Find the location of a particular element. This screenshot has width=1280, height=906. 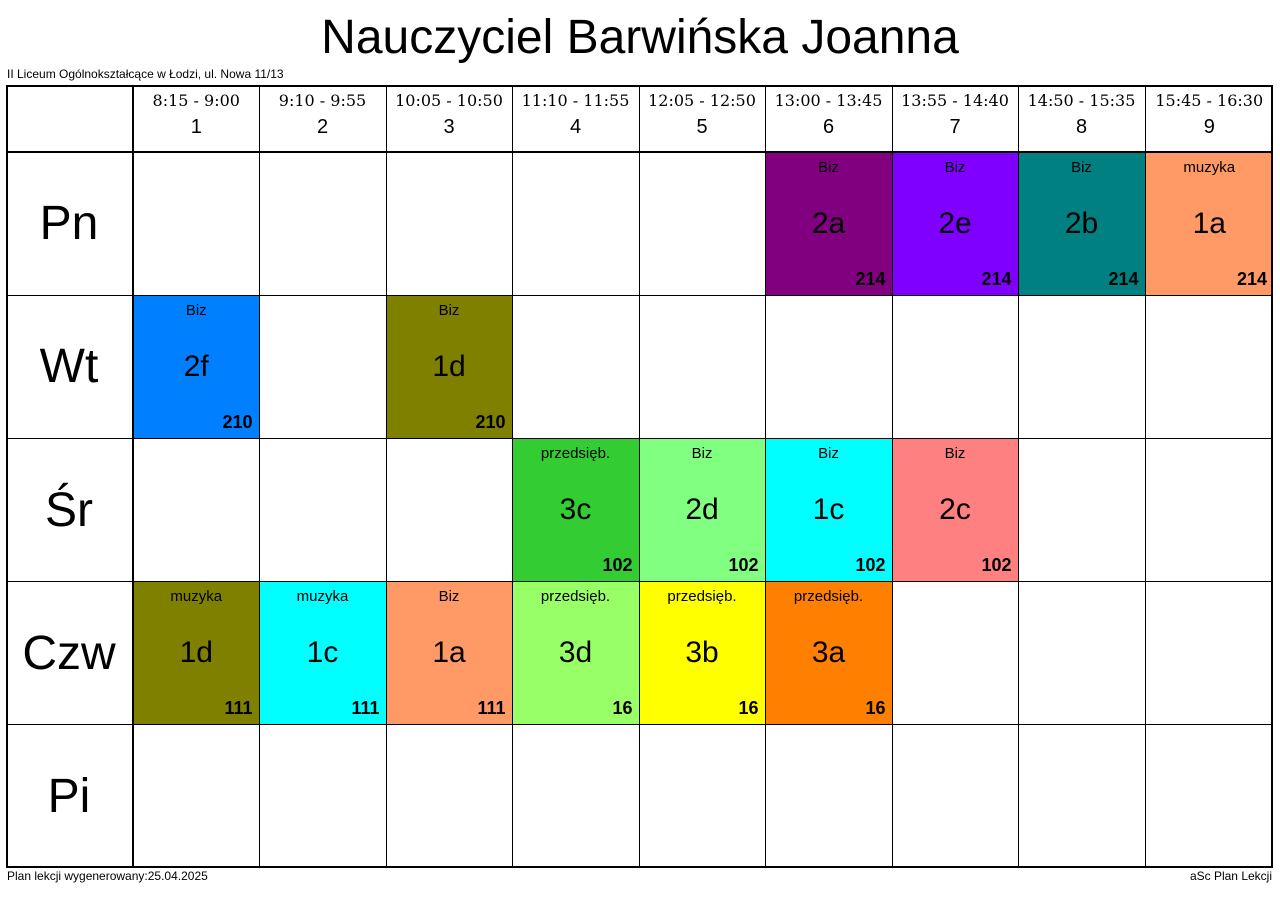

period-number: 8 is located at coordinates (1081, 127).